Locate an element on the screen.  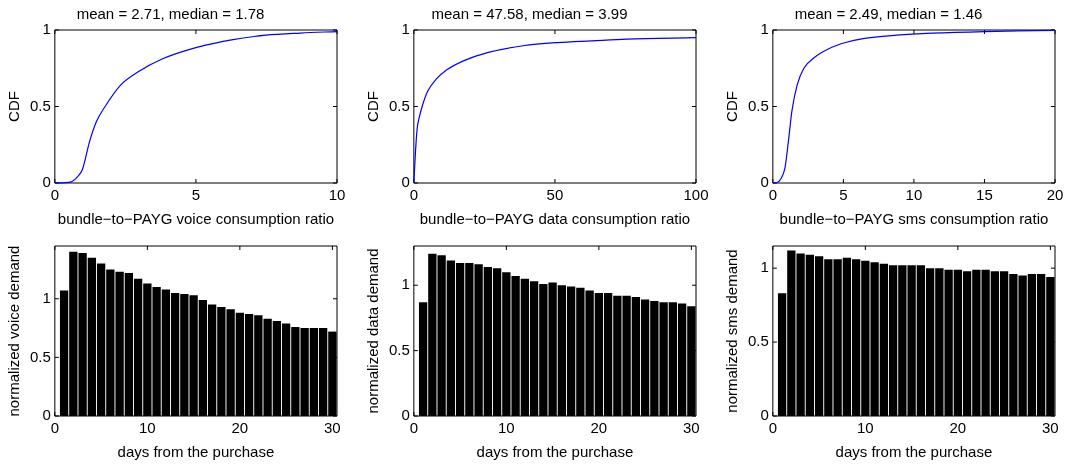
x-axis-title: bundle−to−PAYG sms consumption ratio is located at coordinates (914, 219).